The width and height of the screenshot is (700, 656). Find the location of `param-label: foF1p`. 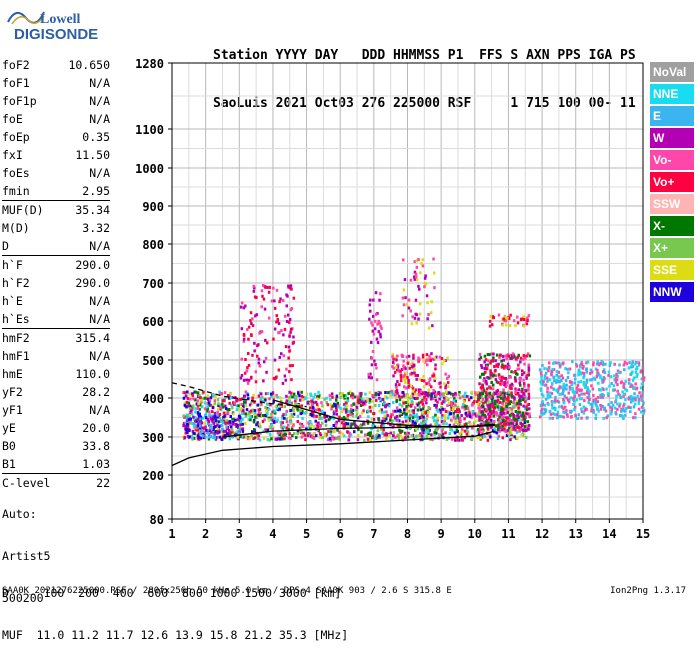

param-label: foF1p is located at coordinates (19, 101).